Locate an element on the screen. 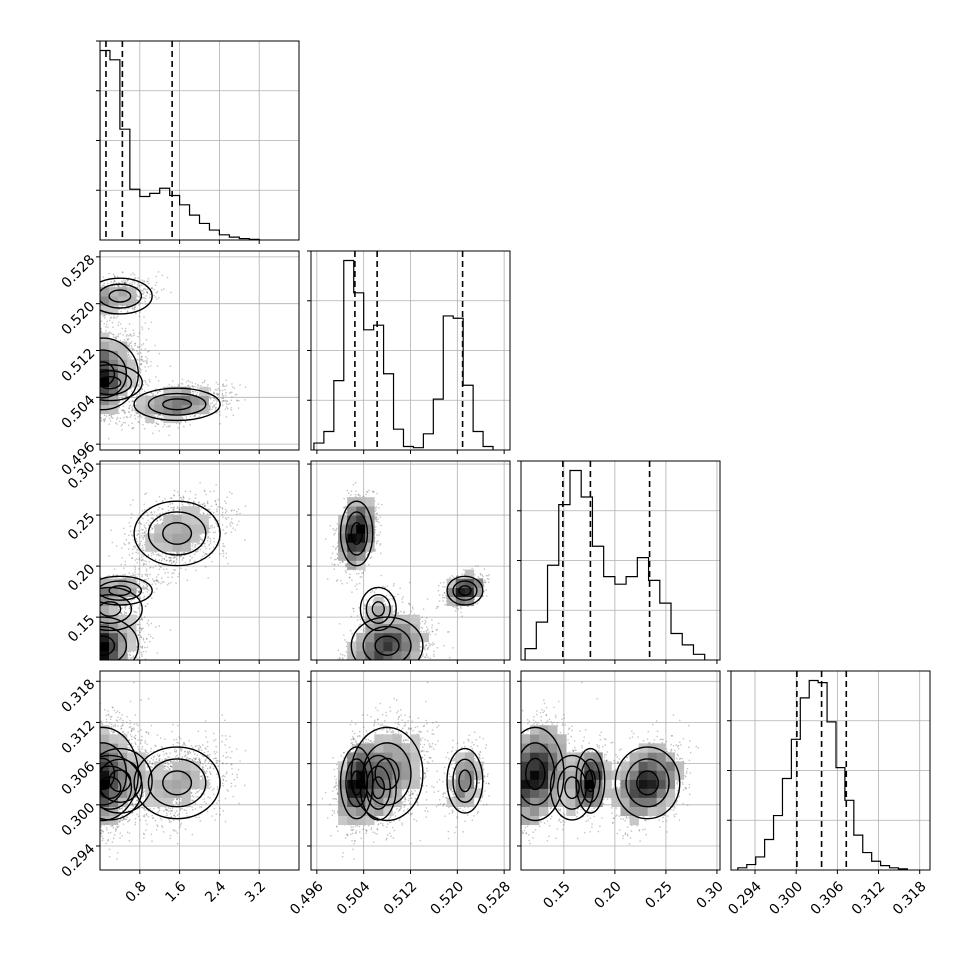  x-tick-label-2-3: 0.30 is located at coordinates (709, 895).